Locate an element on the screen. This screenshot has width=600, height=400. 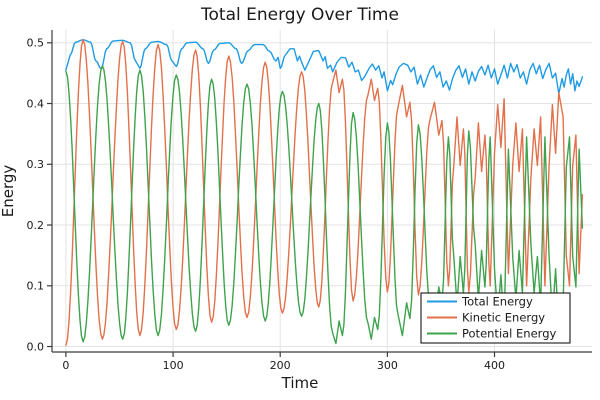
y-tick-label: 0.4 is located at coordinates (36, 103).